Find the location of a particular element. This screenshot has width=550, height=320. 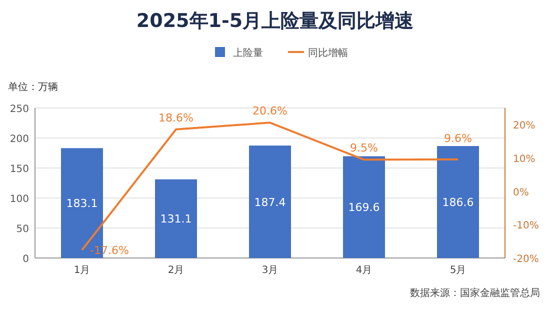

y-tick-label: 150 is located at coordinates (19, 169).